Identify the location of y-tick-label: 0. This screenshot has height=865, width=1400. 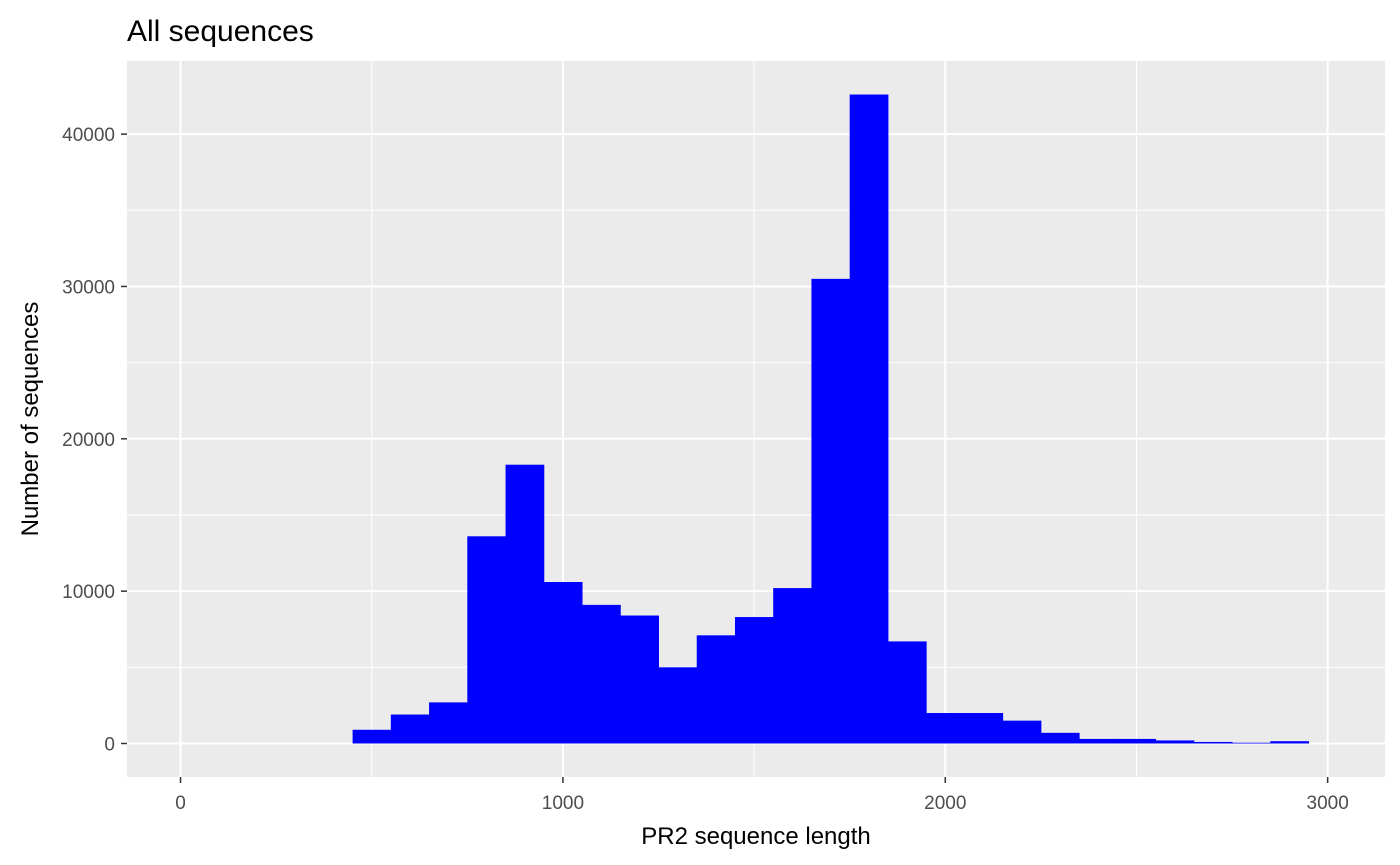
(109, 744).